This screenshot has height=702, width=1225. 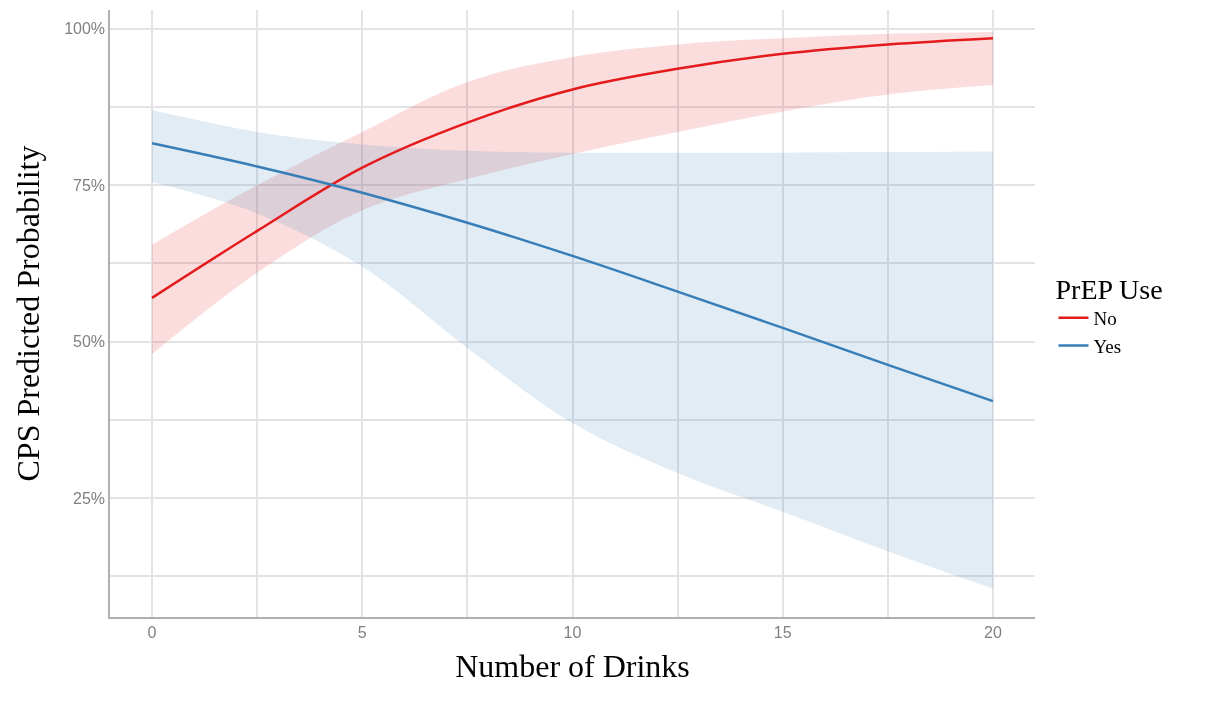 What do you see at coordinates (27, 313) in the screenshot?
I see `y-axis-title: CPS Predicted Probability` at bounding box center [27, 313].